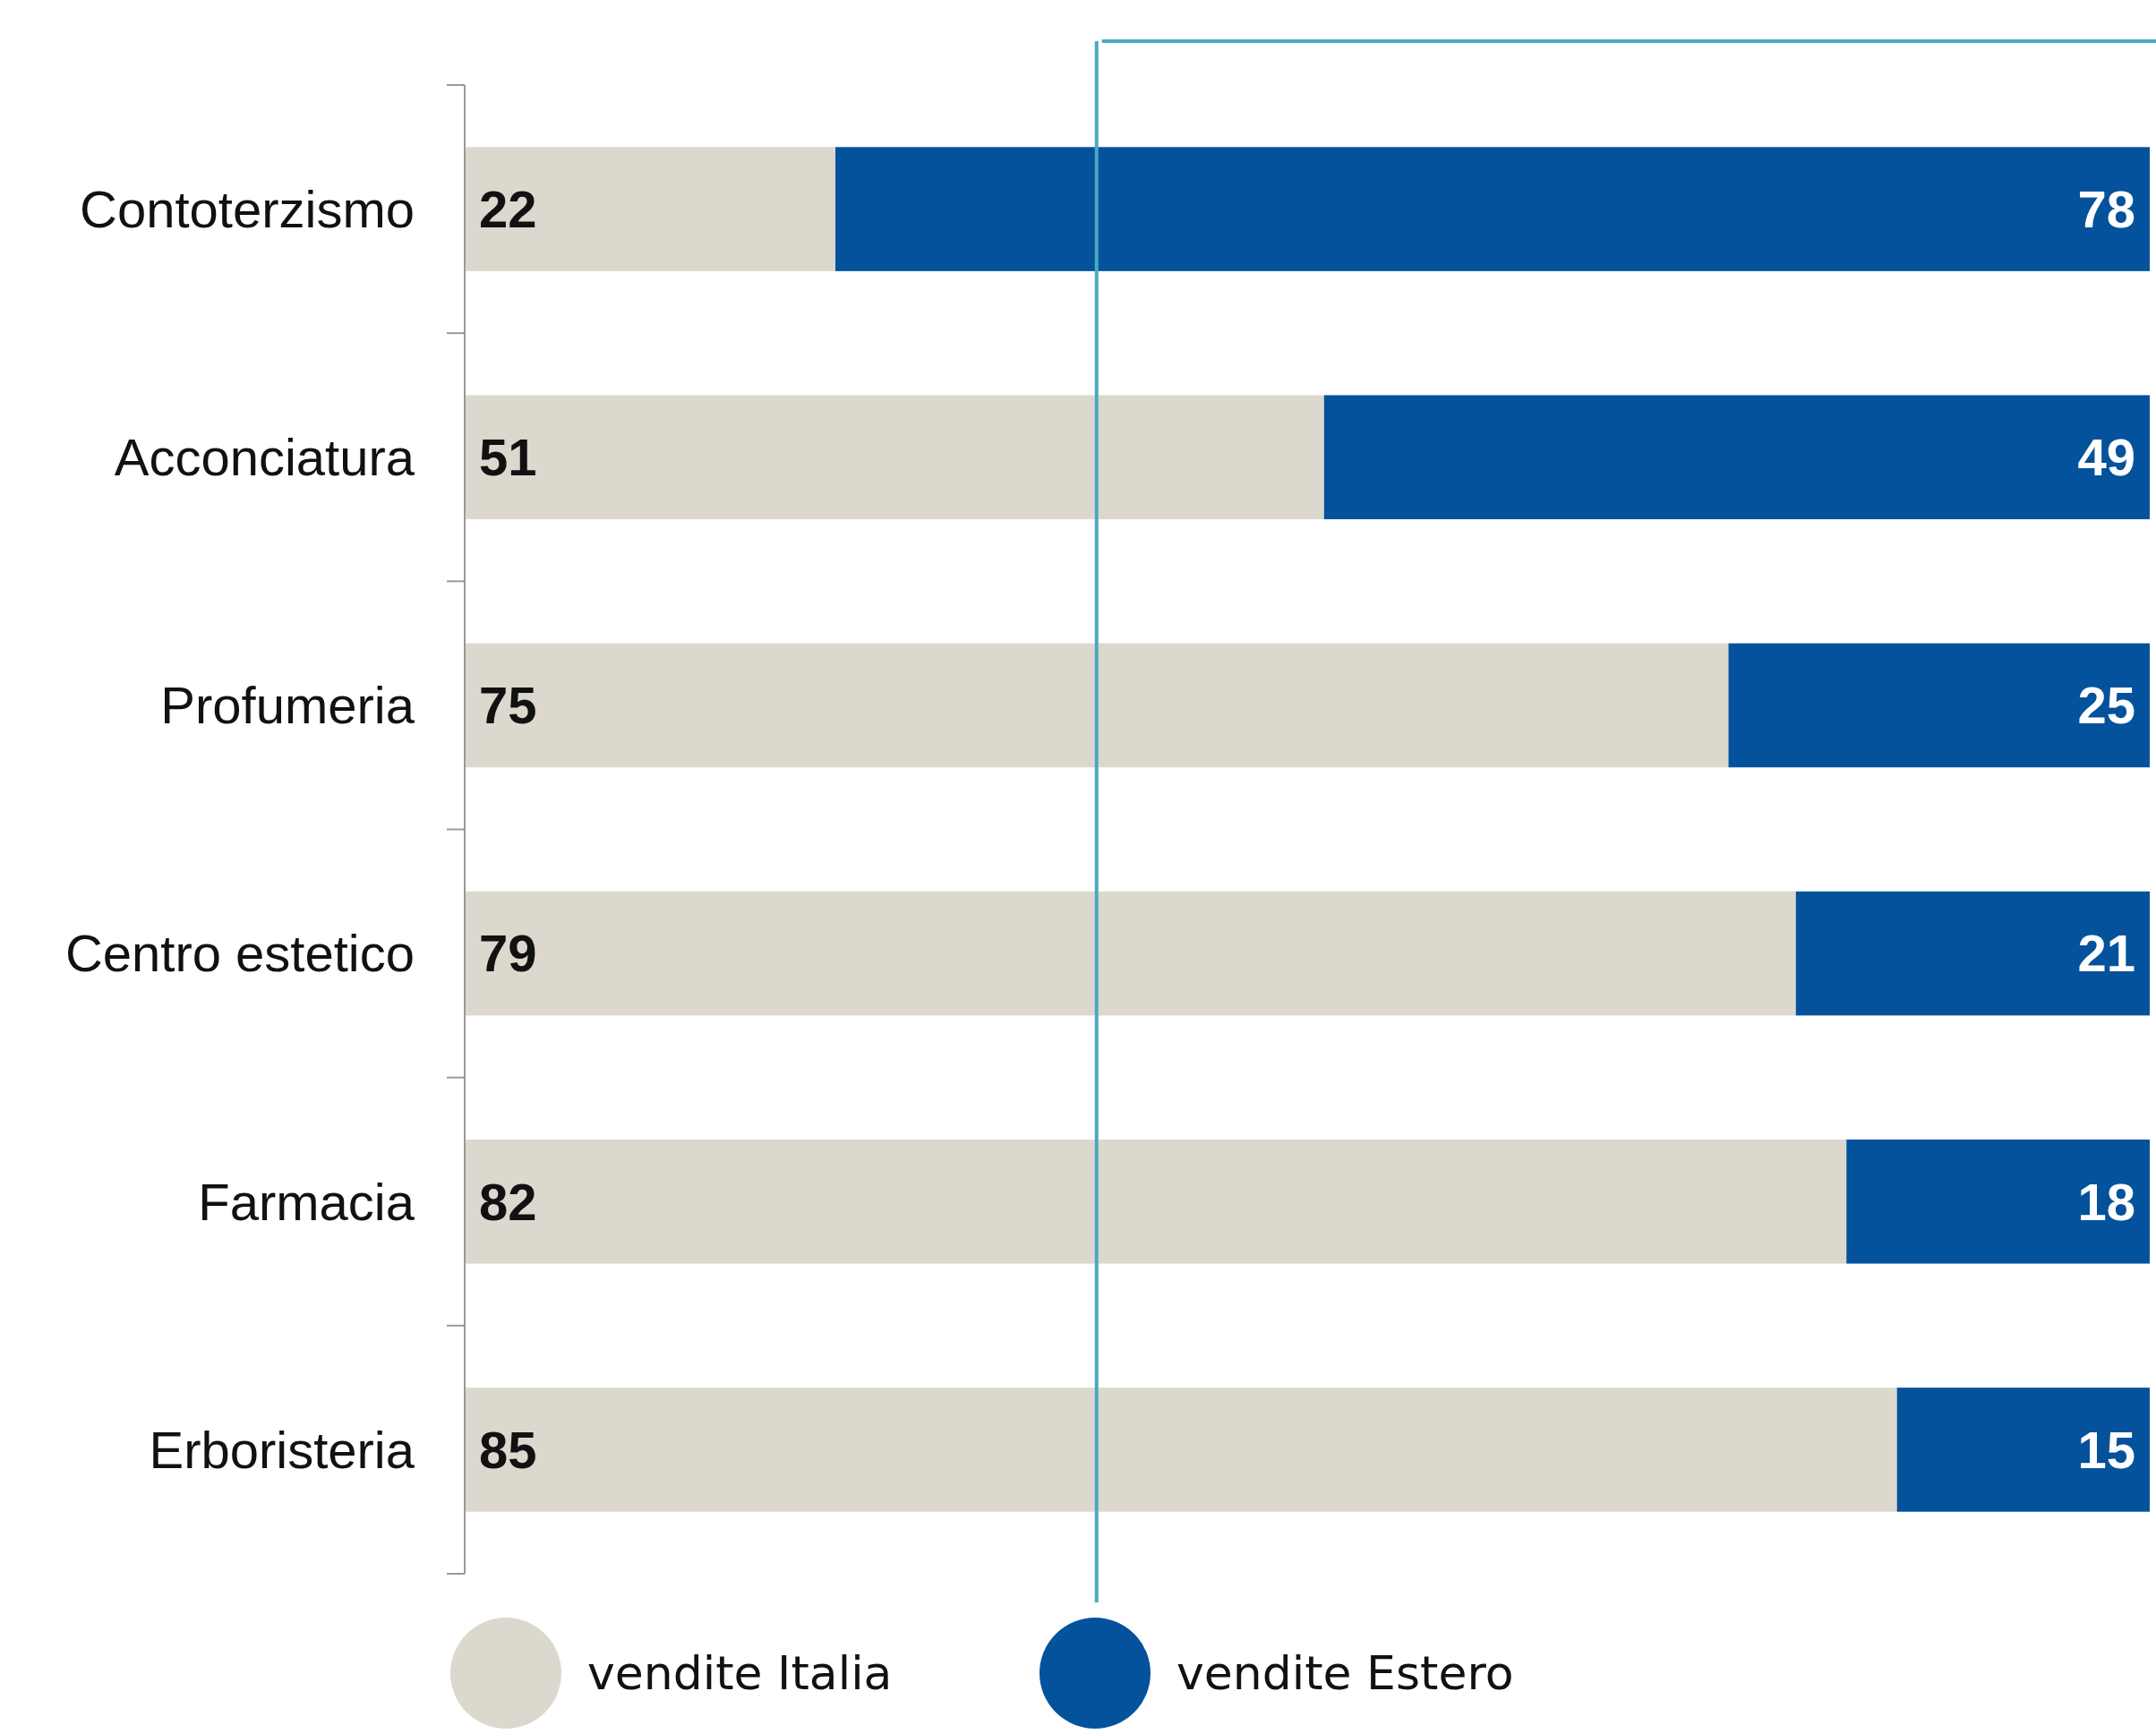 The image size is (2156, 1734). I want to click on legend-swatch-item: vendite Estero, so click(1277, 1673).